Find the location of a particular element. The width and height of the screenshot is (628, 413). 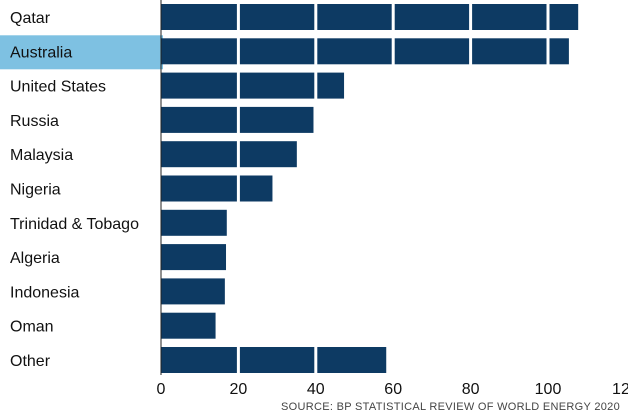

bar-qatar is located at coordinates (370, 17).